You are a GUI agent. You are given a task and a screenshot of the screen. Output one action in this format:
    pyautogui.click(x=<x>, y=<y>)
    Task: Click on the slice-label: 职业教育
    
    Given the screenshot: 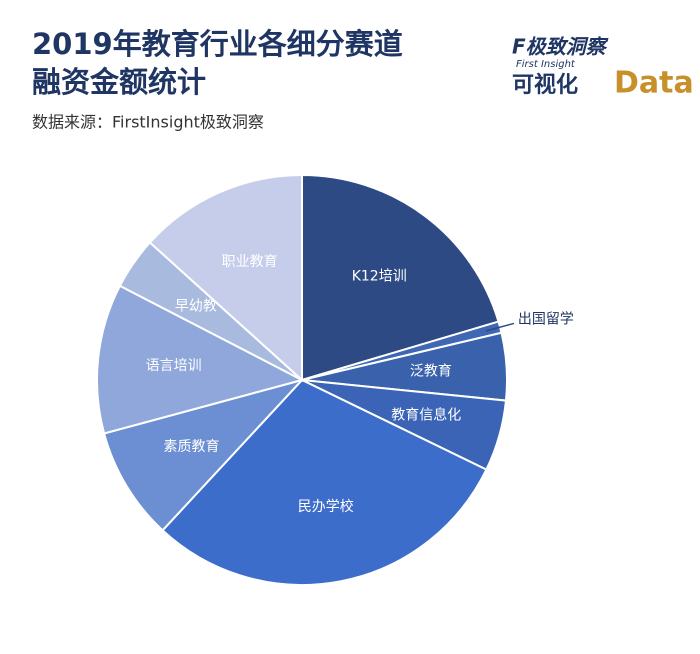 What is the action you would take?
    pyautogui.click(x=250, y=262)
    